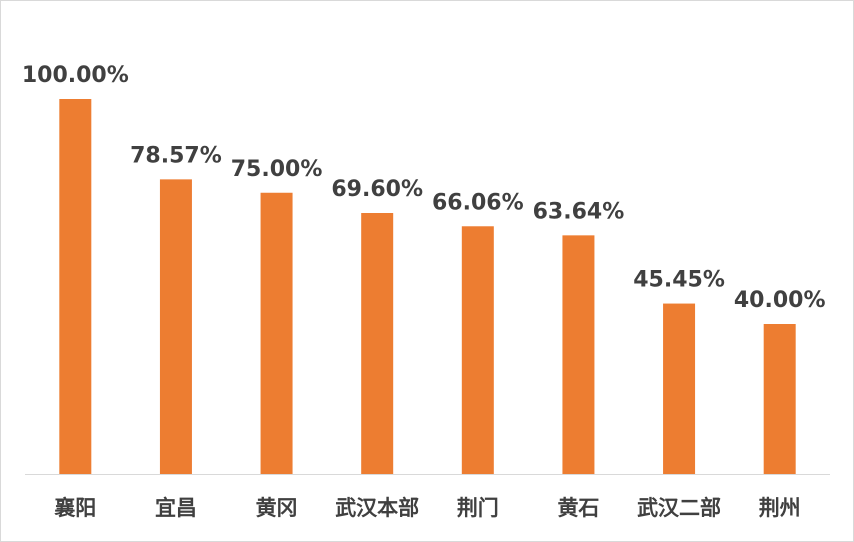 This screenshot has width=854, height=542. I want to click on category-label-6: 黄石, so click(578, 508).